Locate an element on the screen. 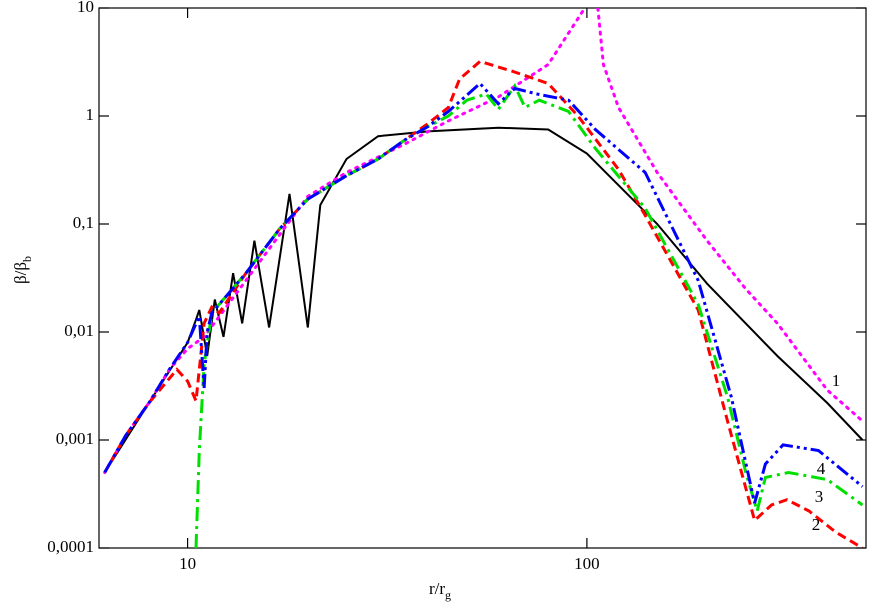  x-label-sub: g is located at coordinates (448, 595).